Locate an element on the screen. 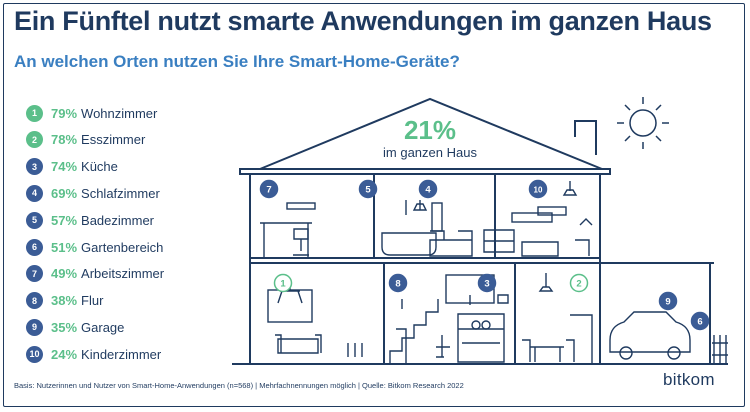 The width and height of the screenshot is (750, 412). category-label: Badezimmer is located at coordinates (117, 220).